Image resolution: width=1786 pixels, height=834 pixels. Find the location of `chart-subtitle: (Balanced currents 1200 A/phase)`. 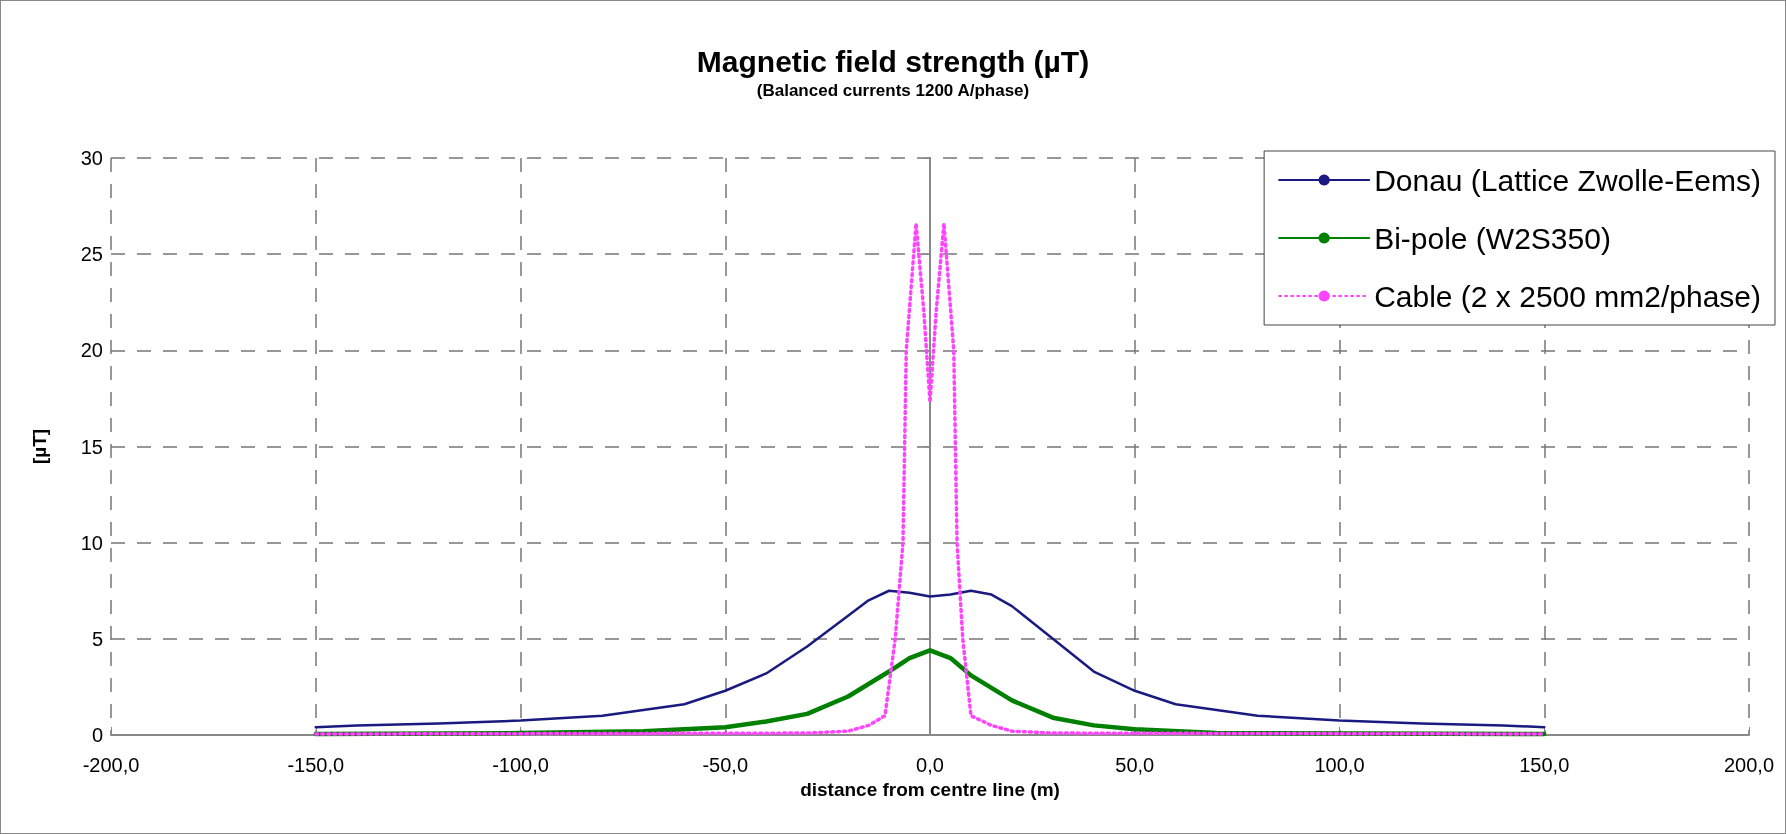

chart-subtitle: (Balanced currents 1200 A/phase) is located at coordinates (893, 90).